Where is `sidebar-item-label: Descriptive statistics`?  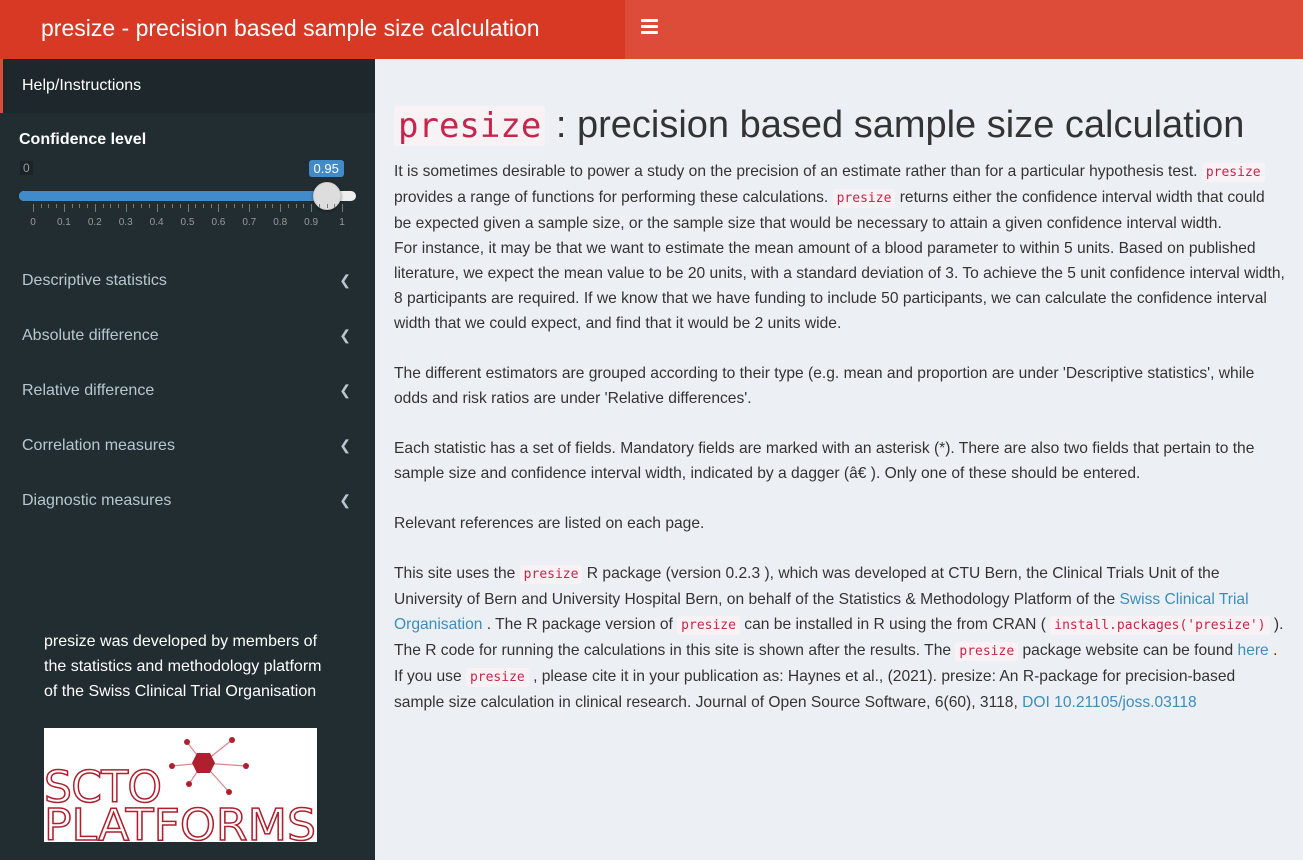 sidebar-item-label: Descriptive statistics is located at coordinates (94, 280).